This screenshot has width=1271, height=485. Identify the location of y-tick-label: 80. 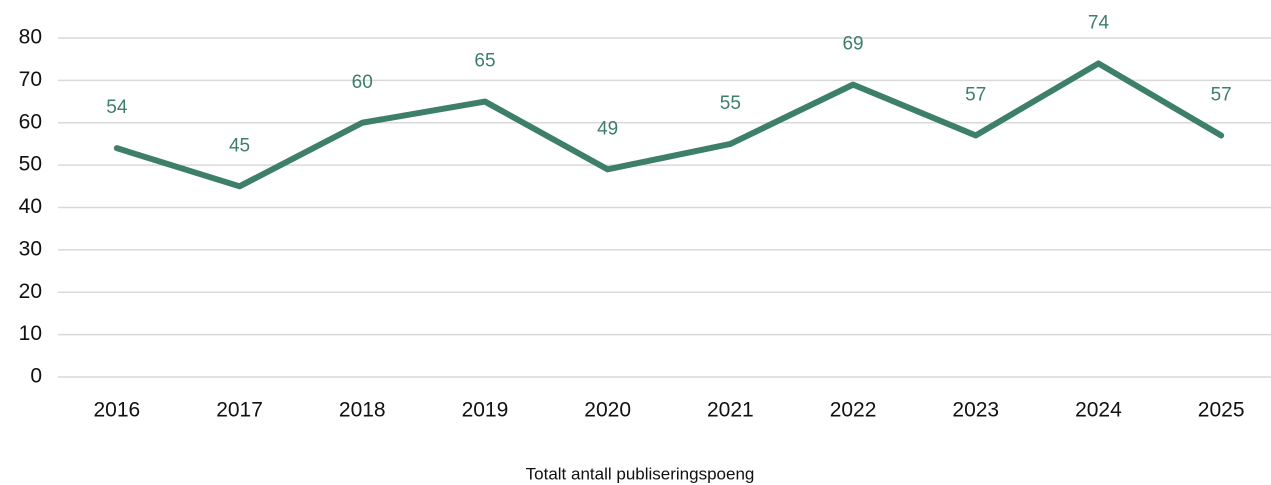
(30, 37).